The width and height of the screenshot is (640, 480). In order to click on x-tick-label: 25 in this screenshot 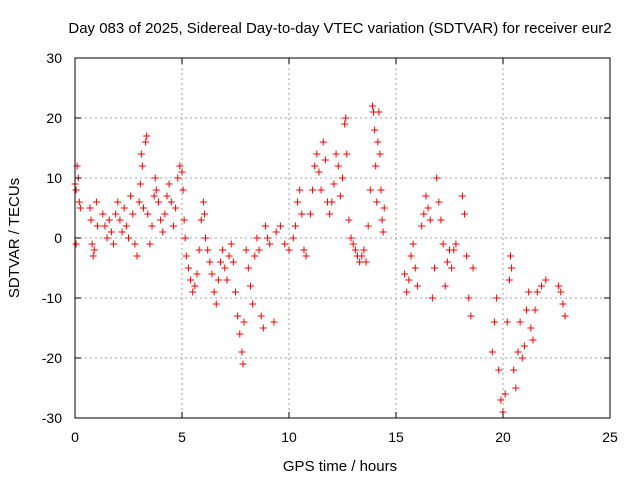, I will do `click(610, 437)`.